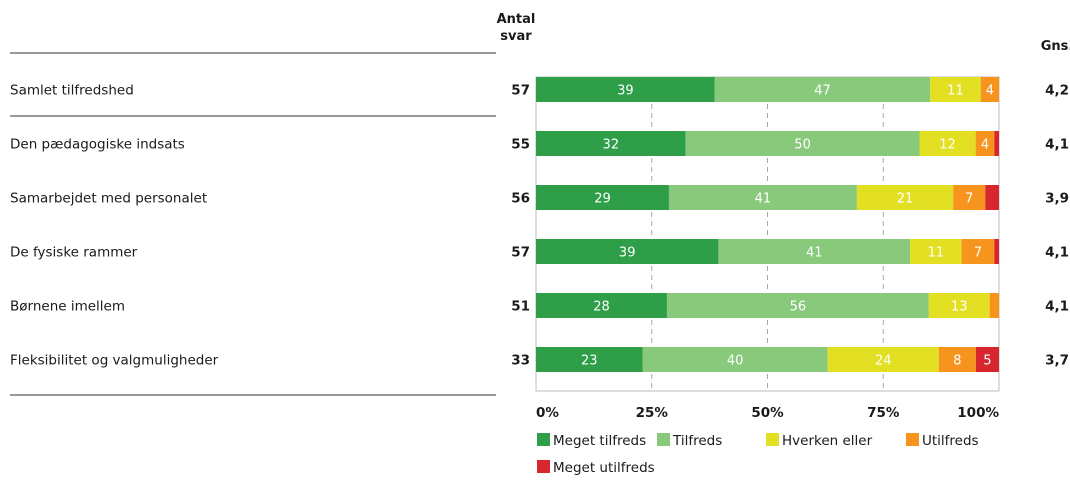 The height and width of the screenshot is (480, 1070). I want to click on legend-label: Tilfreds, so click(697, 441).